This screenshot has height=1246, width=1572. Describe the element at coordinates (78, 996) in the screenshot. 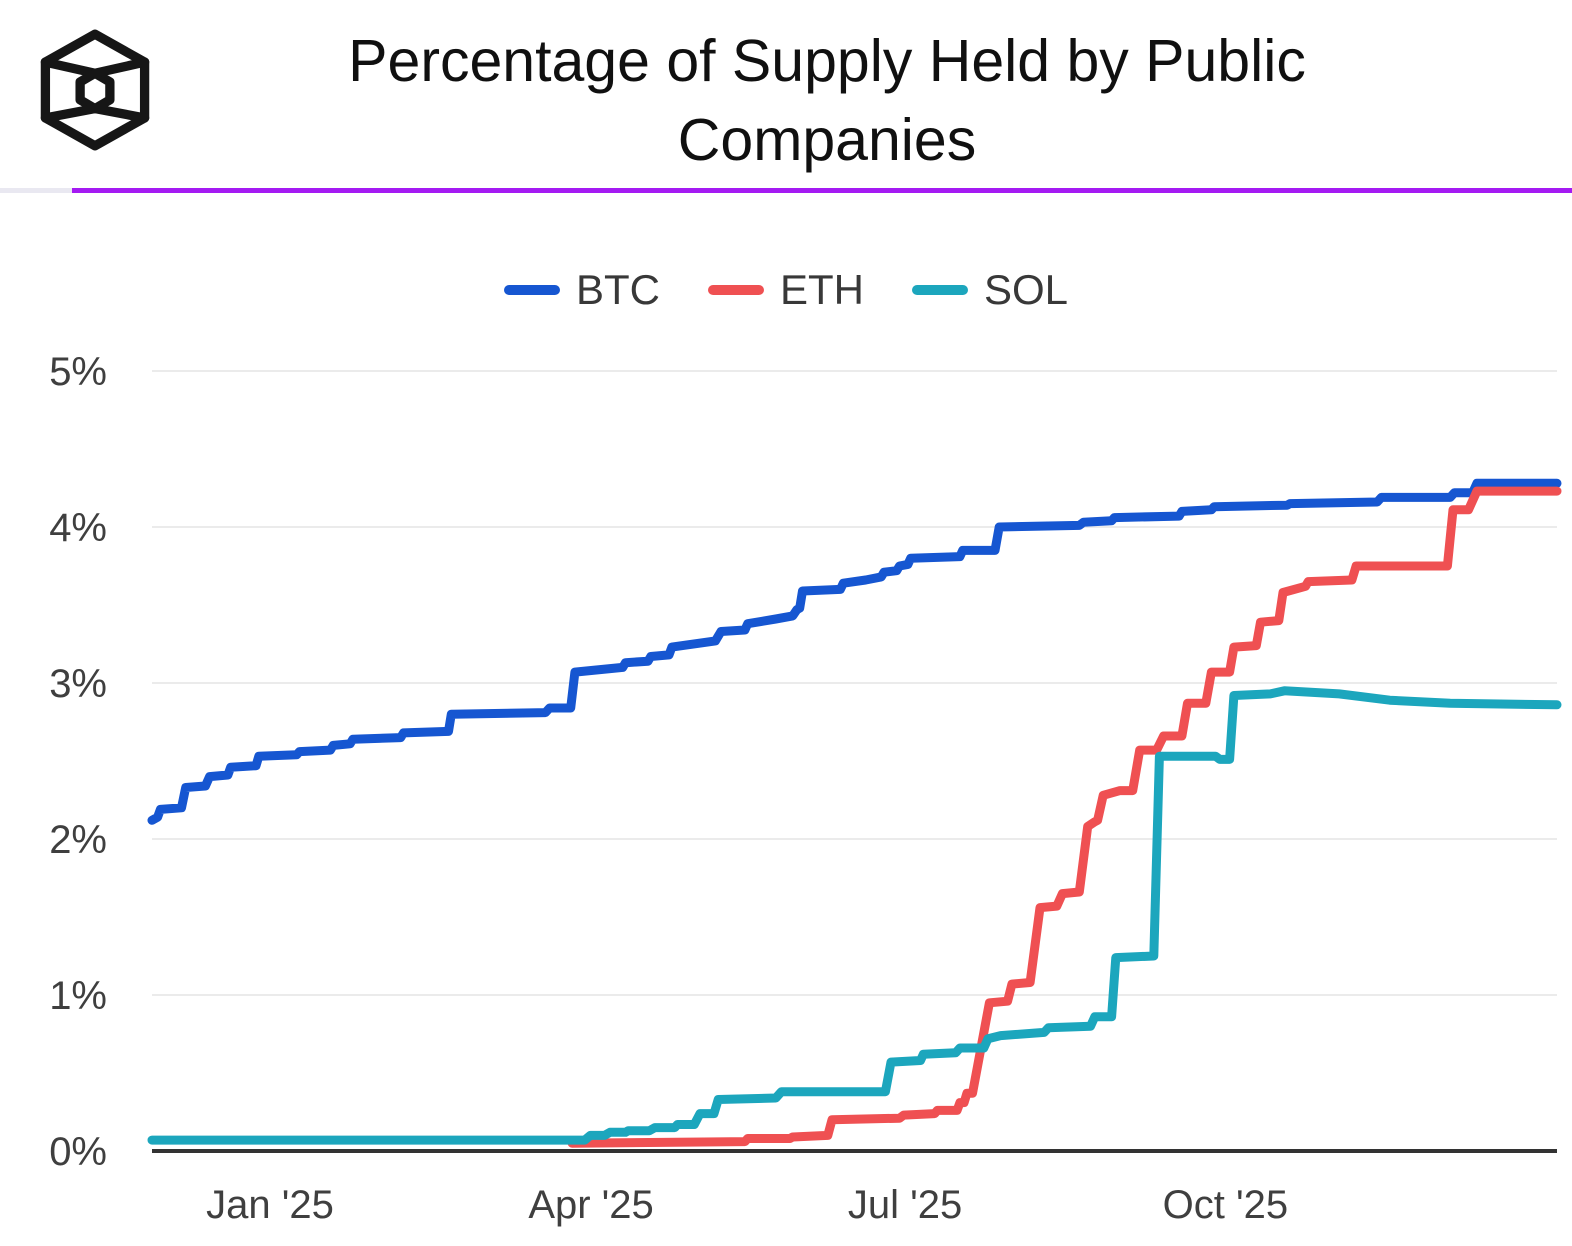

I see `y-tick-label-1%: 1%` at that location.